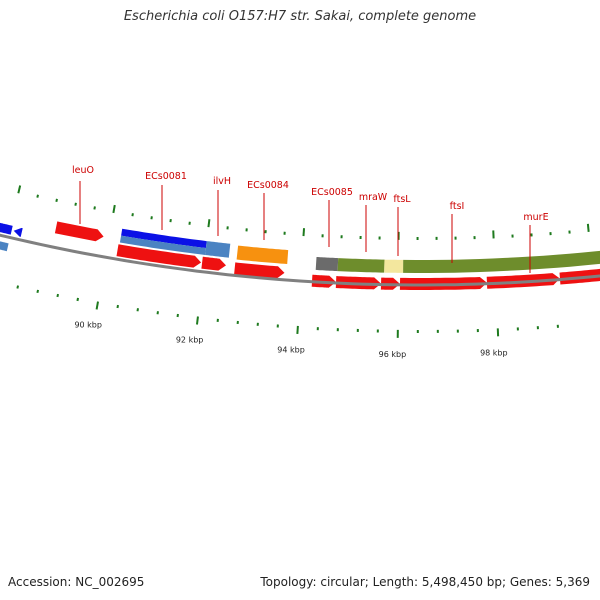 The height and width of the screenshot is (600, 600). What do you see at coordinates (4, 246) in the screenshot?
I see `feature-bar-left-edge-lower` at bounding box center [4, 246].